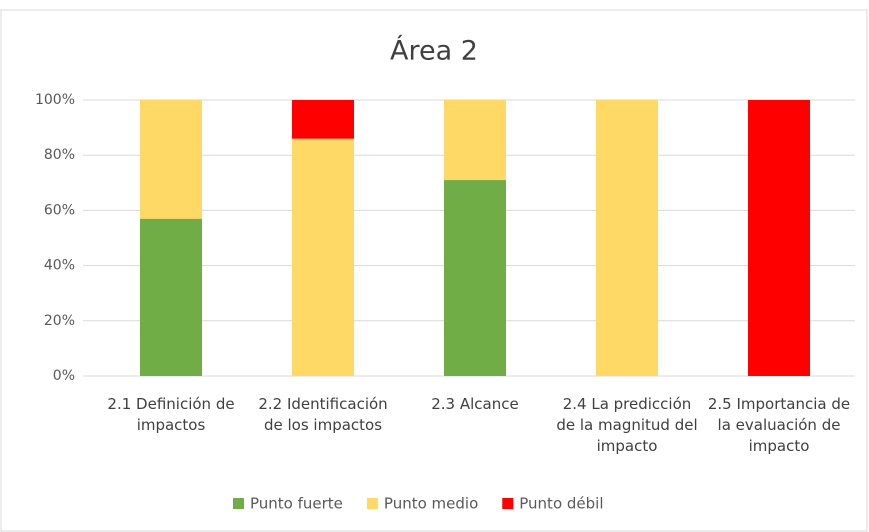 The width and height of the screenshot is (869, 532). Describe the element at coordinates (64, 376) in the screenshot. I see `y-tick-label: 0%` at that location.